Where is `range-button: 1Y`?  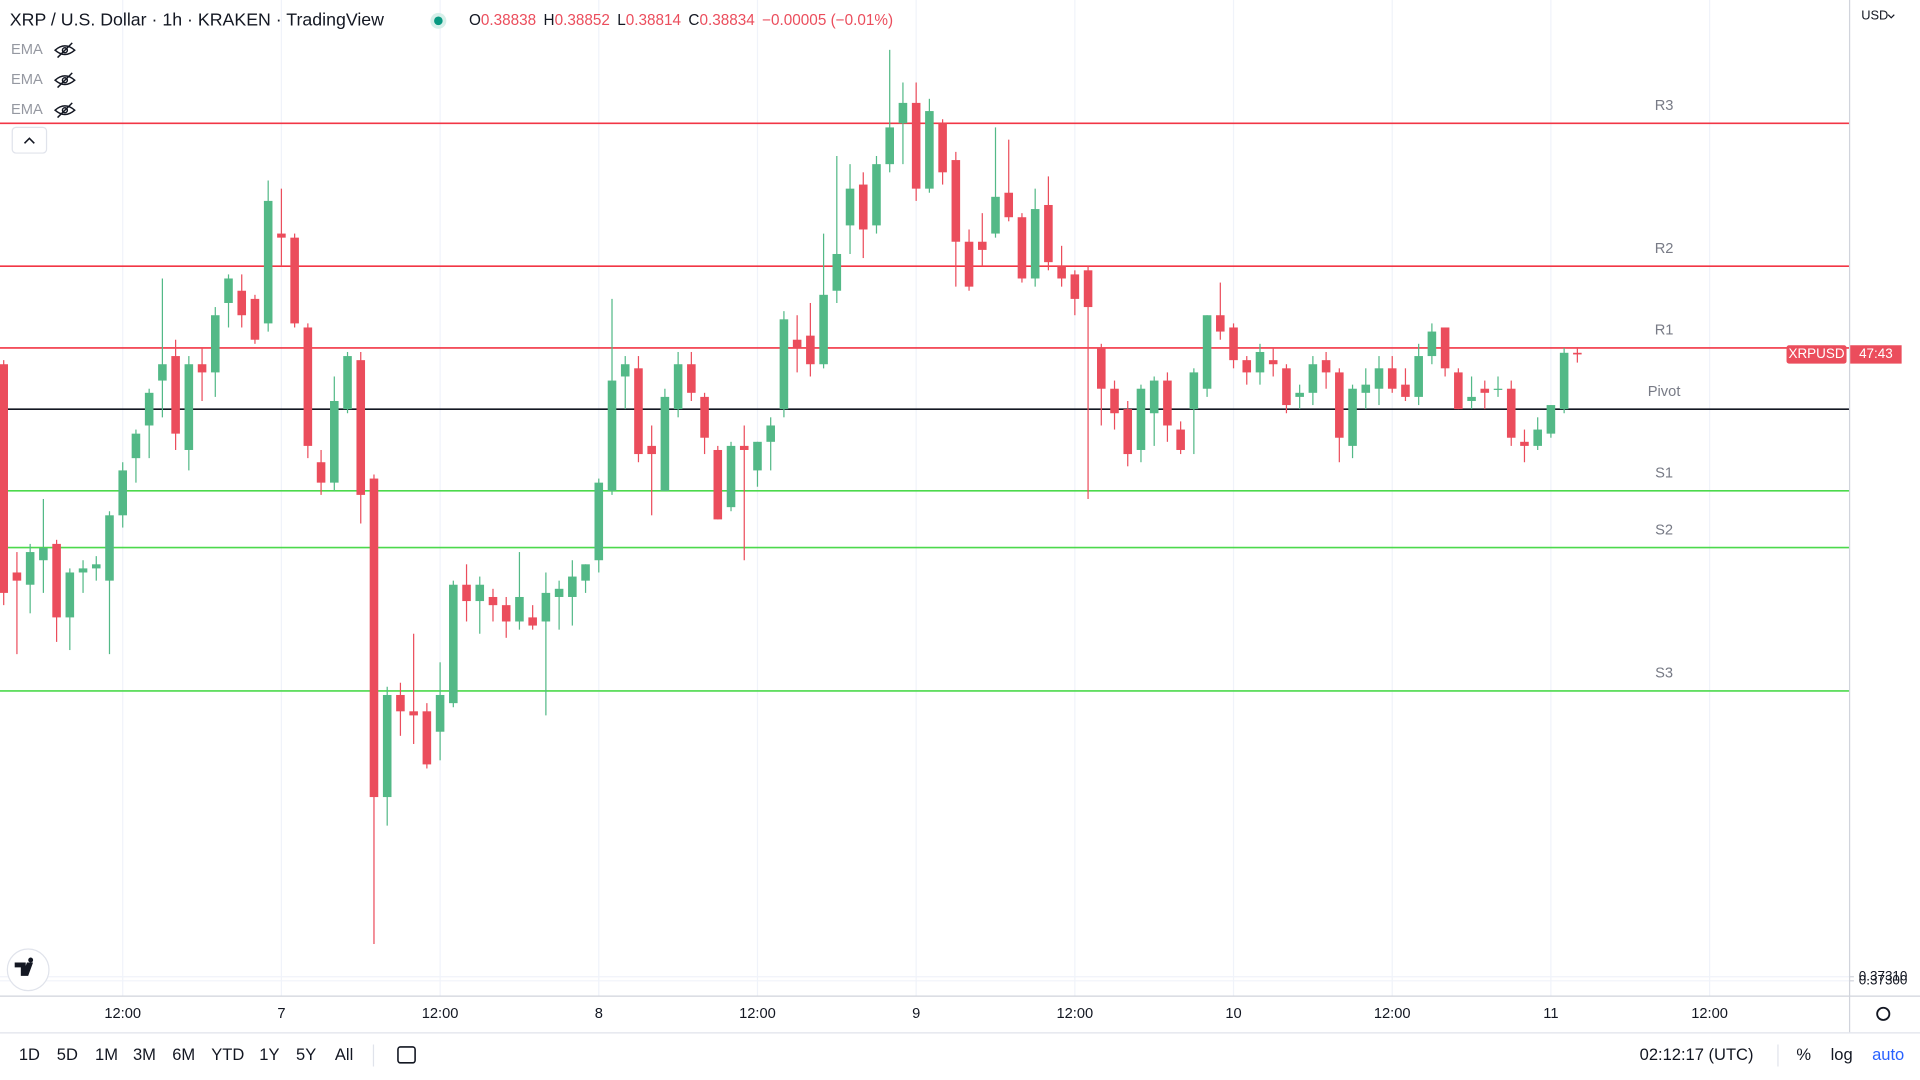
range-button: 1Y is located at coordinates (269, 1054).